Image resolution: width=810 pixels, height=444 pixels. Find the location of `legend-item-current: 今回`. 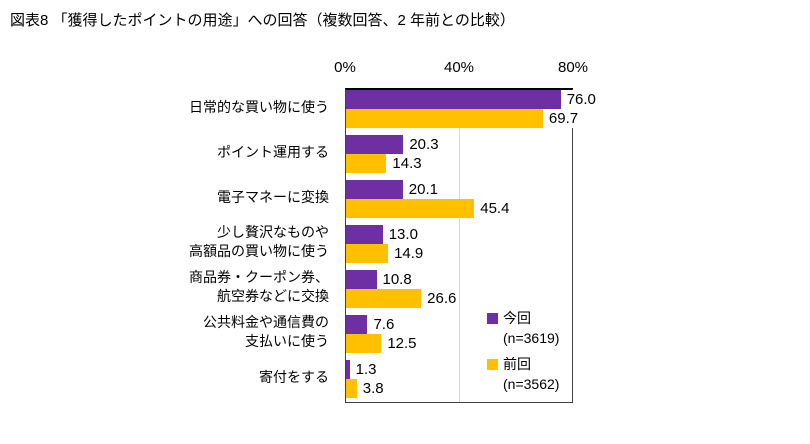

legend-item-current: 今回 is located at coordinates (523, 318).